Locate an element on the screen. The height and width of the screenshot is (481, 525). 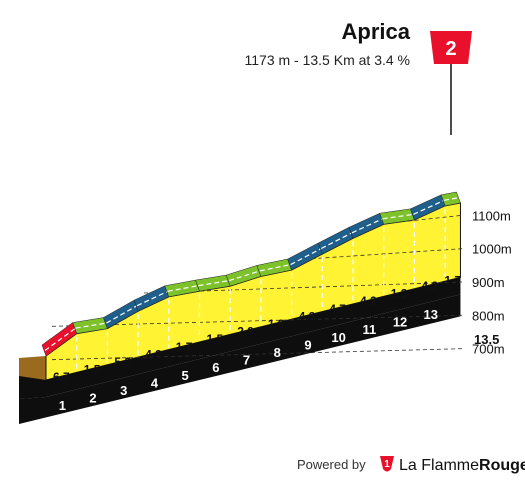
km-label: 7 is located at coordinates (246, 360).